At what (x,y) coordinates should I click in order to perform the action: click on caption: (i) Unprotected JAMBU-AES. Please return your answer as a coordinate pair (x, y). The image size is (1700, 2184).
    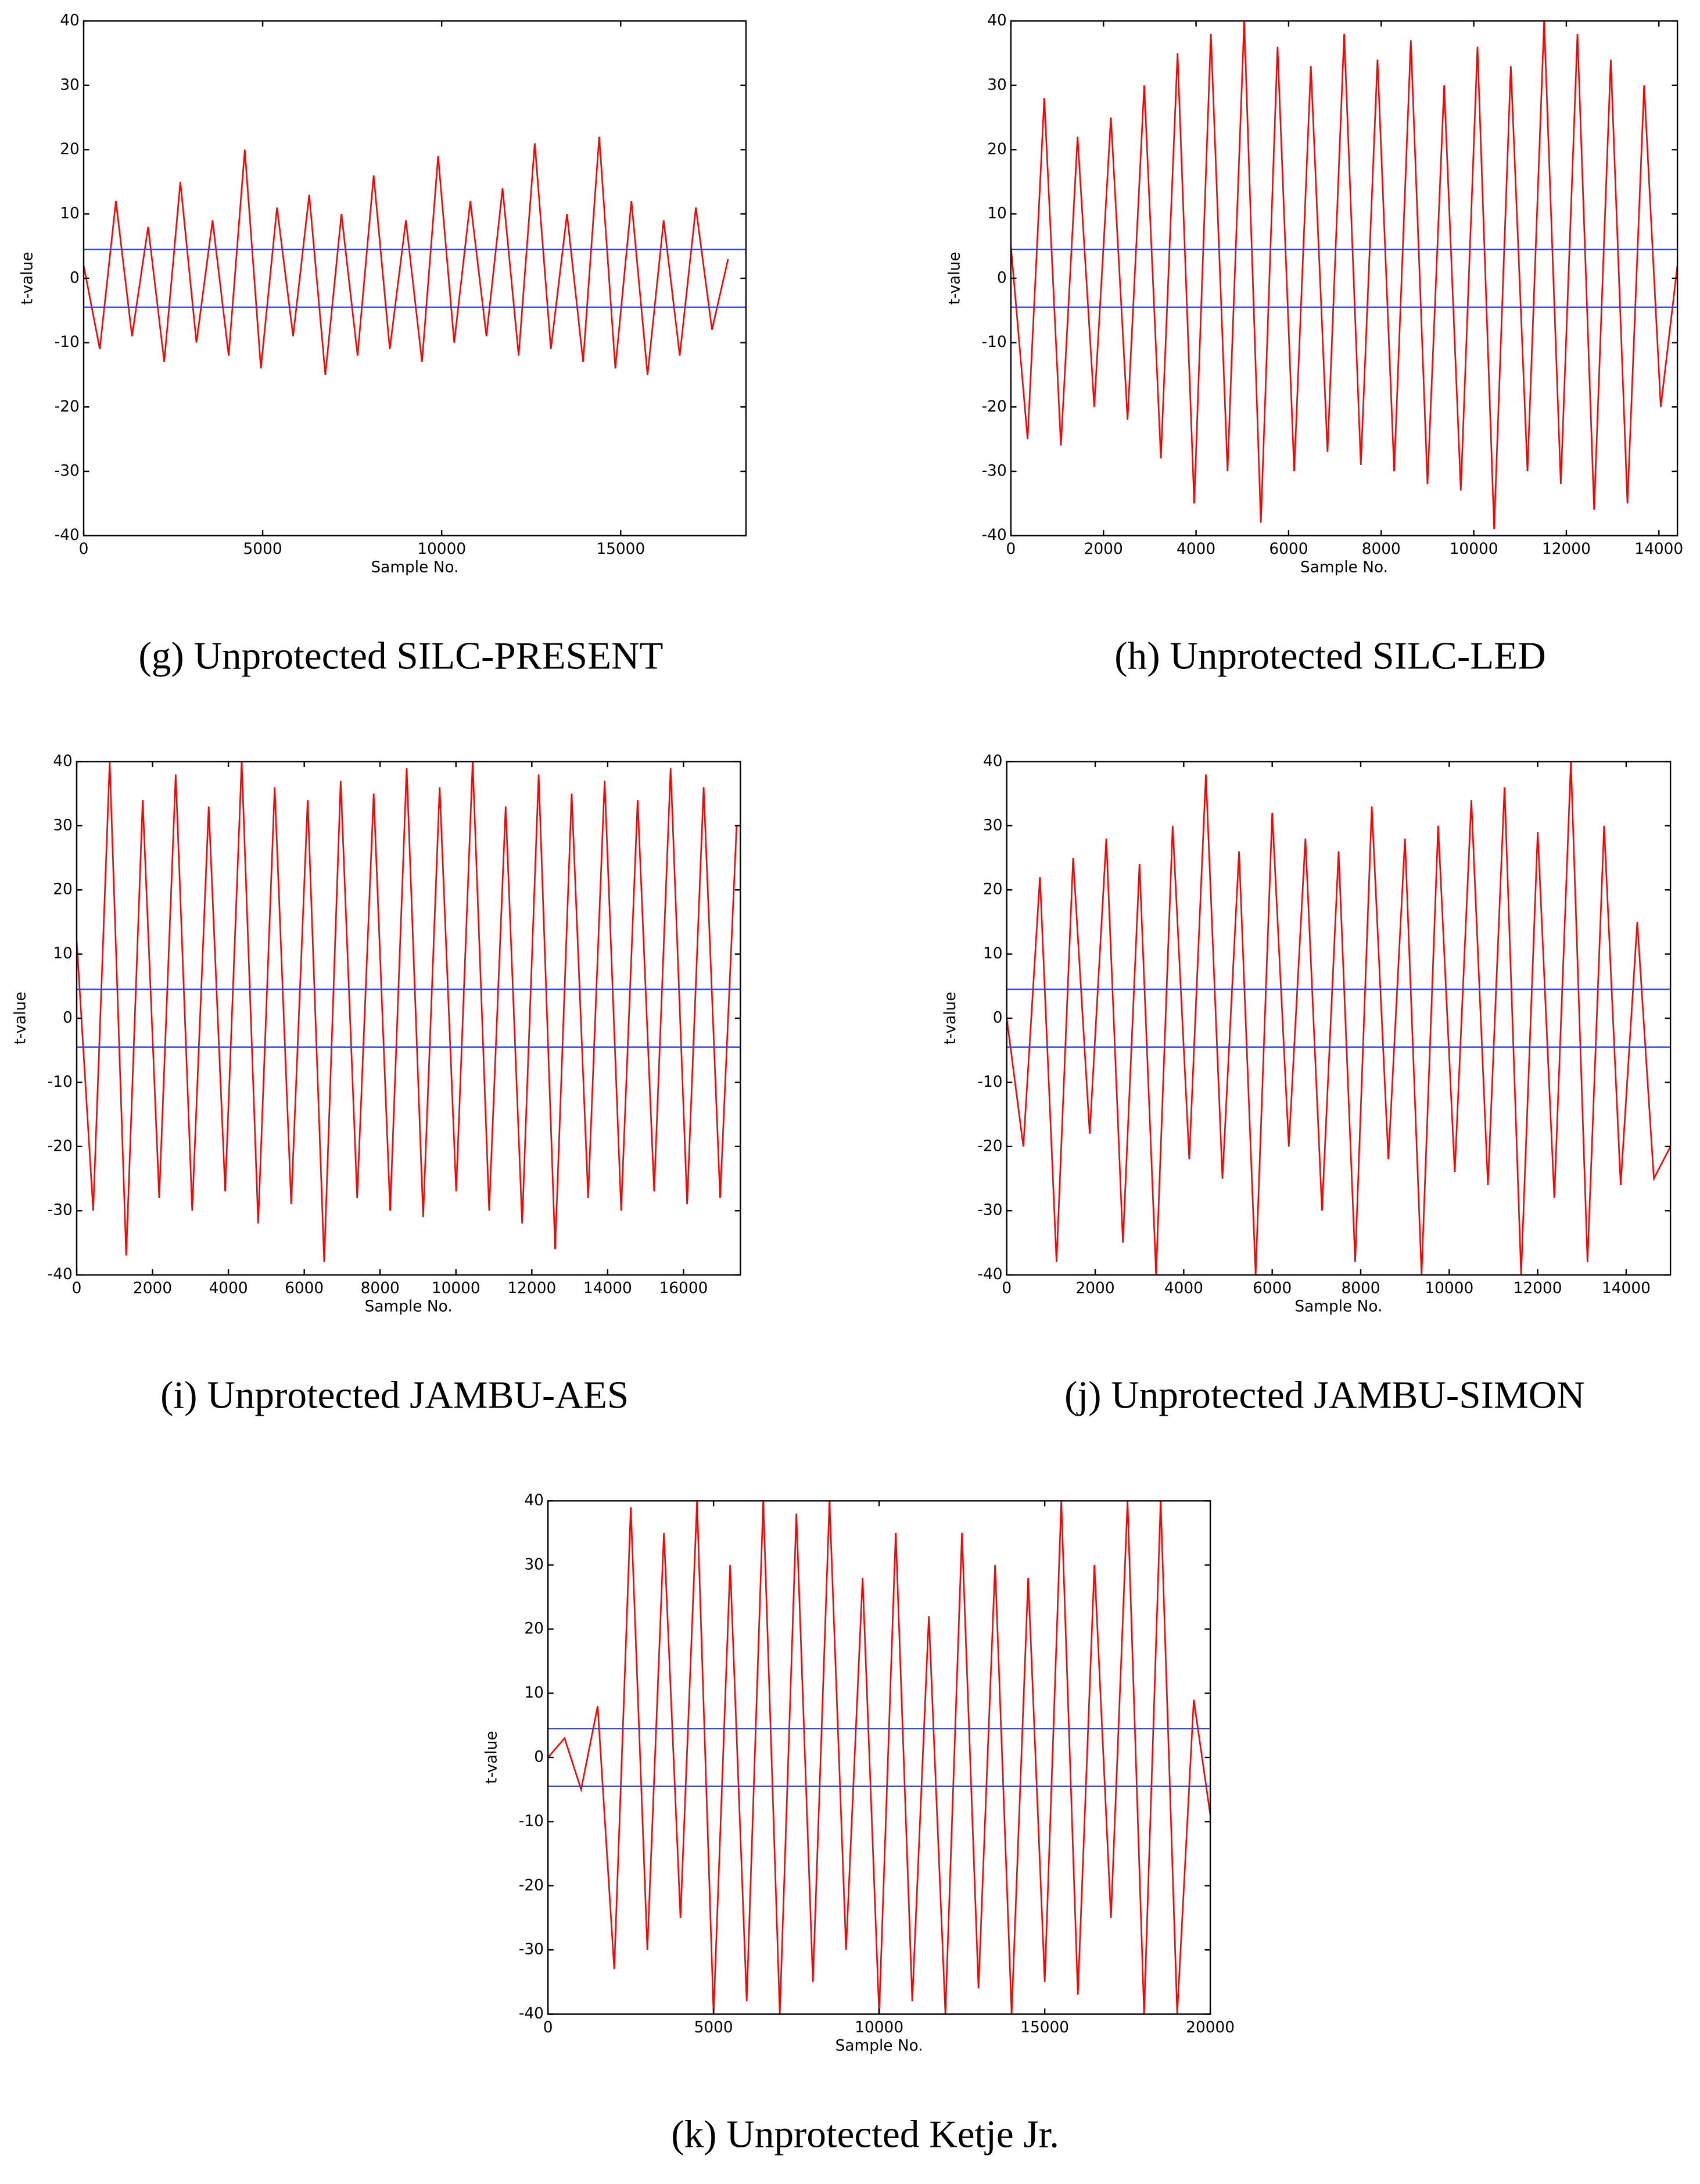
    Looking at the image, I should click on (394, 1395).